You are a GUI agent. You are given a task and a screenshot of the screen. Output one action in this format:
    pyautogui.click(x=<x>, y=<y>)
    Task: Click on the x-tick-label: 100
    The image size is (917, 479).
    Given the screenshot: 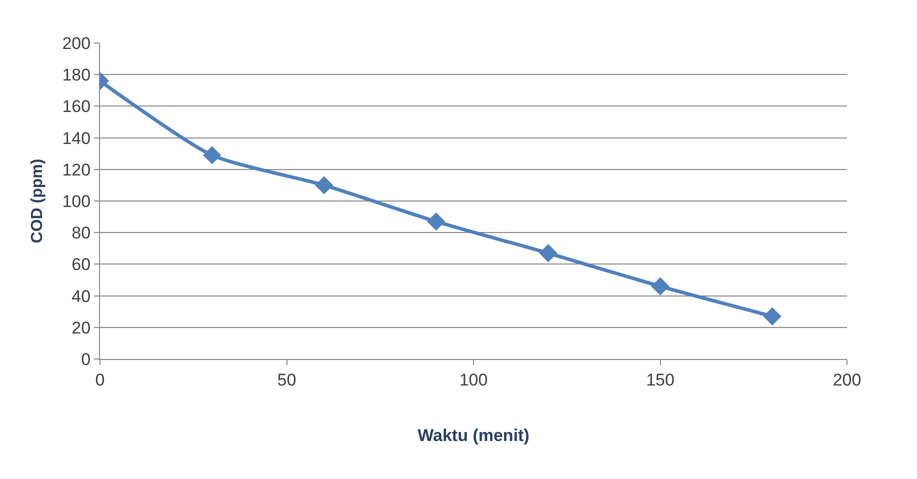 What is the action you would take?
    pyautogui.click(x=473, y=380)
    